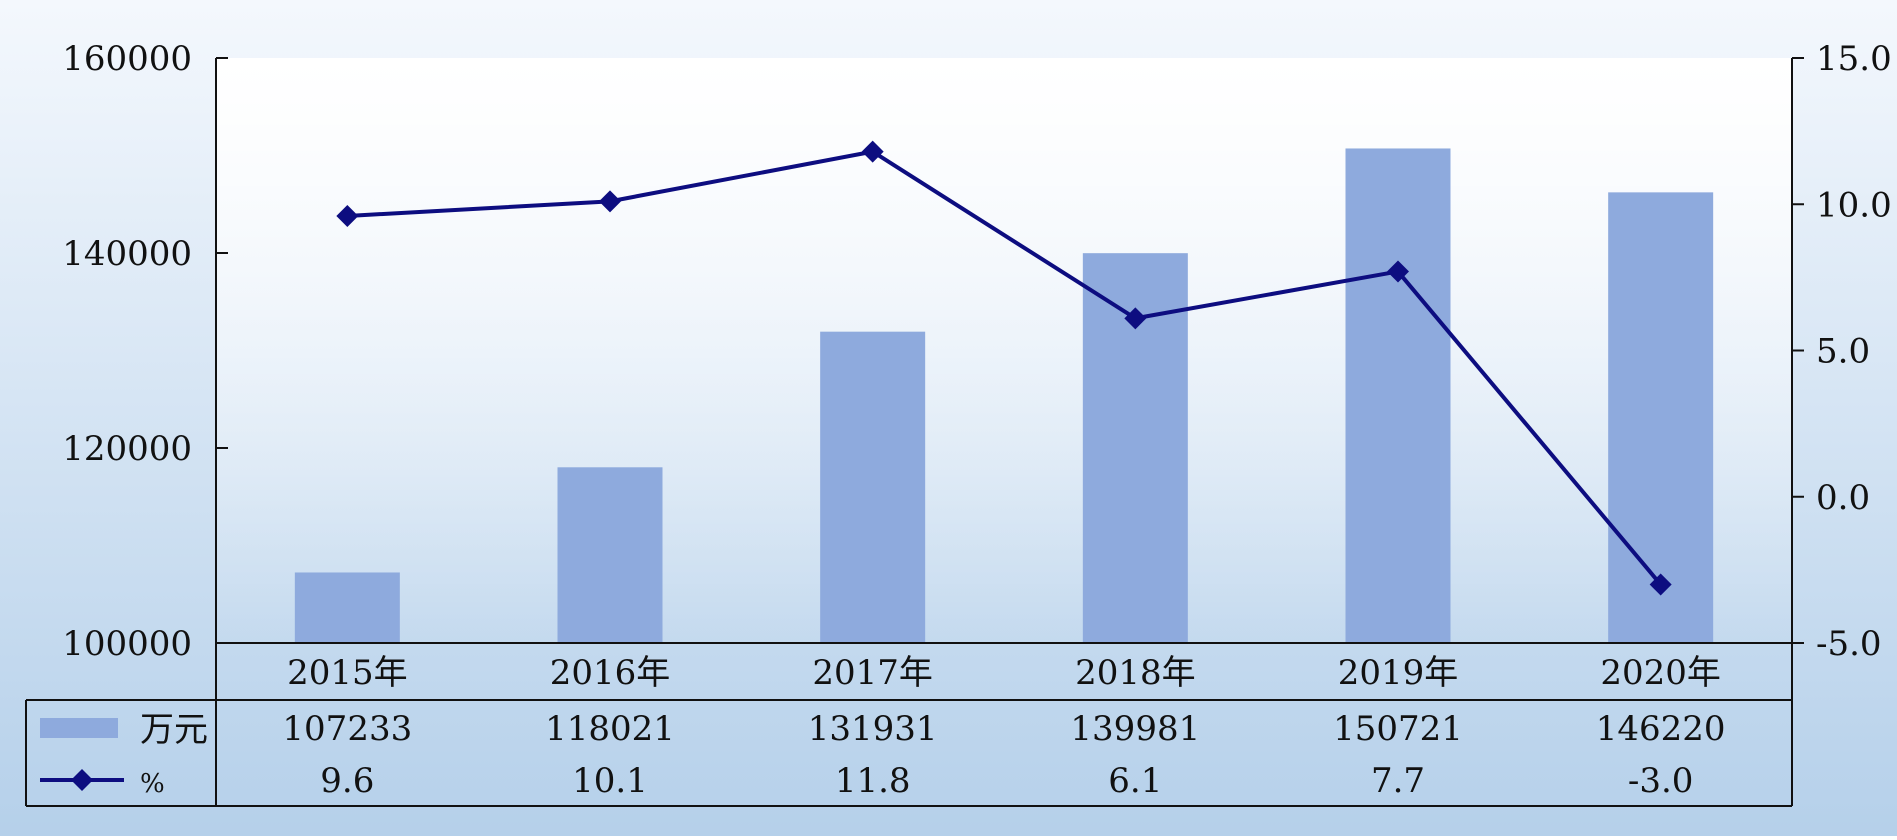 Image resolution: width=1897 pixels, height=840 pixels. What do you see at coordinates (1398, 781) in the screenshot?
I see `table-cell-line-value: 7.7` at bounding box center [1398, 781].